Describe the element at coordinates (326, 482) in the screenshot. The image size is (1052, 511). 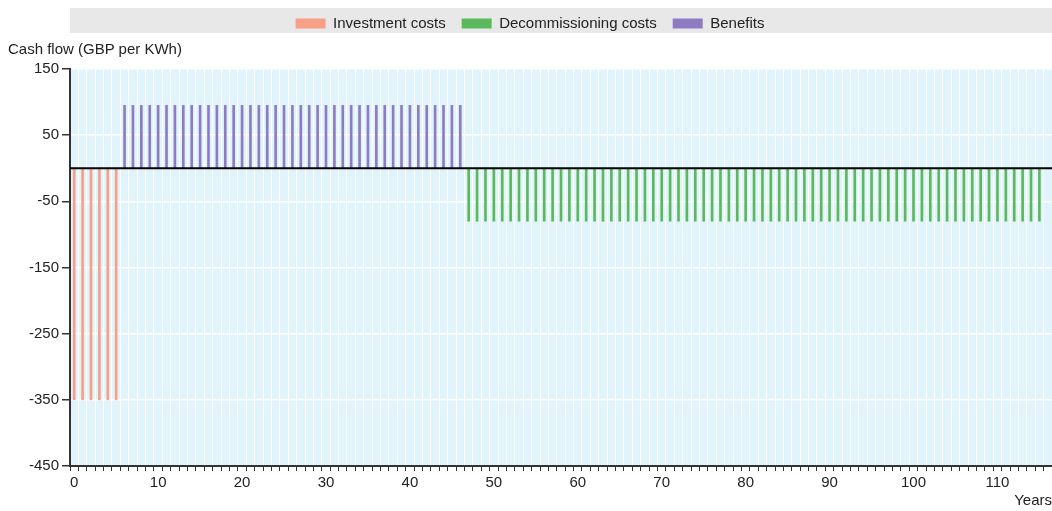
I see `x-tick-label: 30` at that location.